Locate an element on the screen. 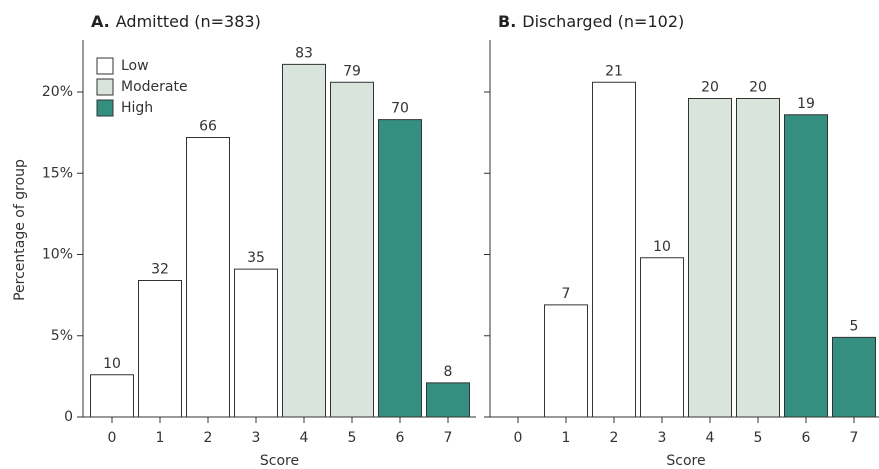  y-tick-label: 5% is located at coordinates (62, 336).